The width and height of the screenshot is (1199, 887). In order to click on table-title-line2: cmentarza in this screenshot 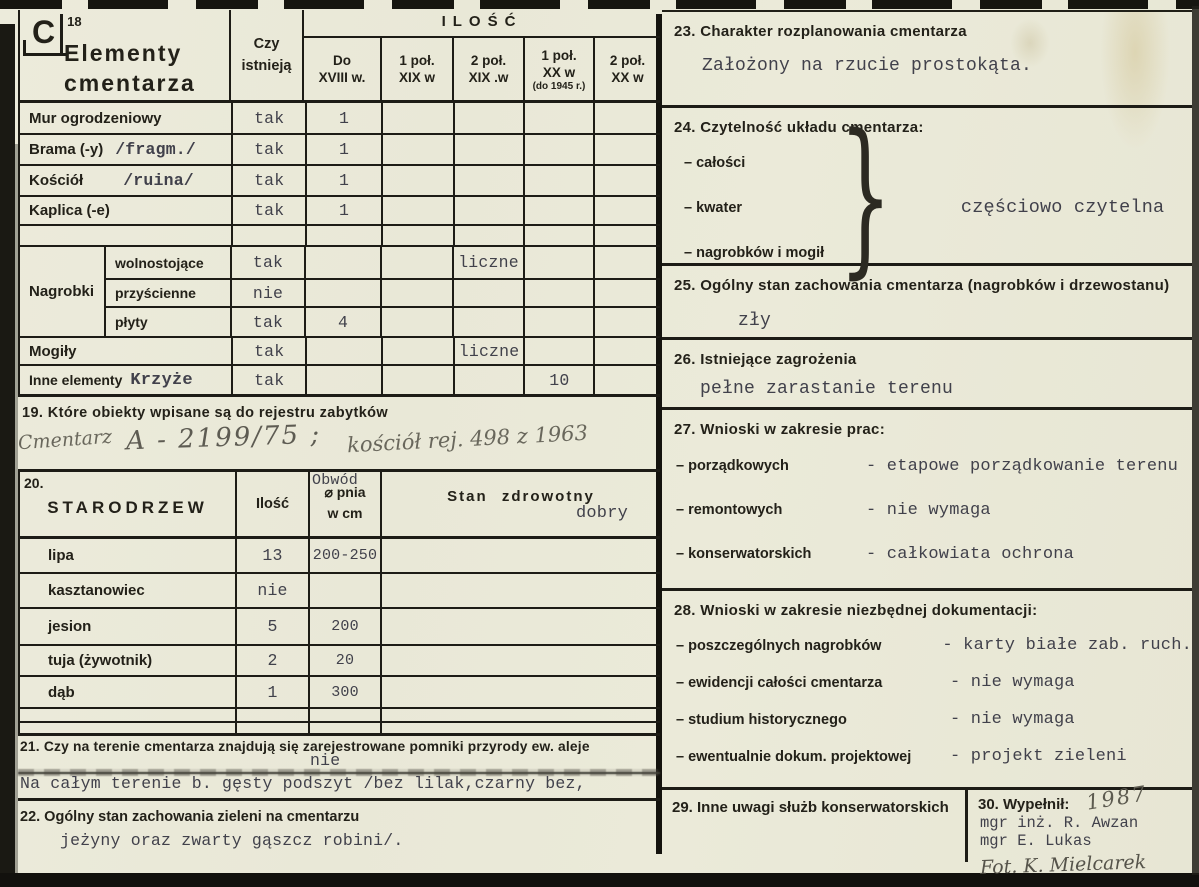, I will do `click(130, 83)`.